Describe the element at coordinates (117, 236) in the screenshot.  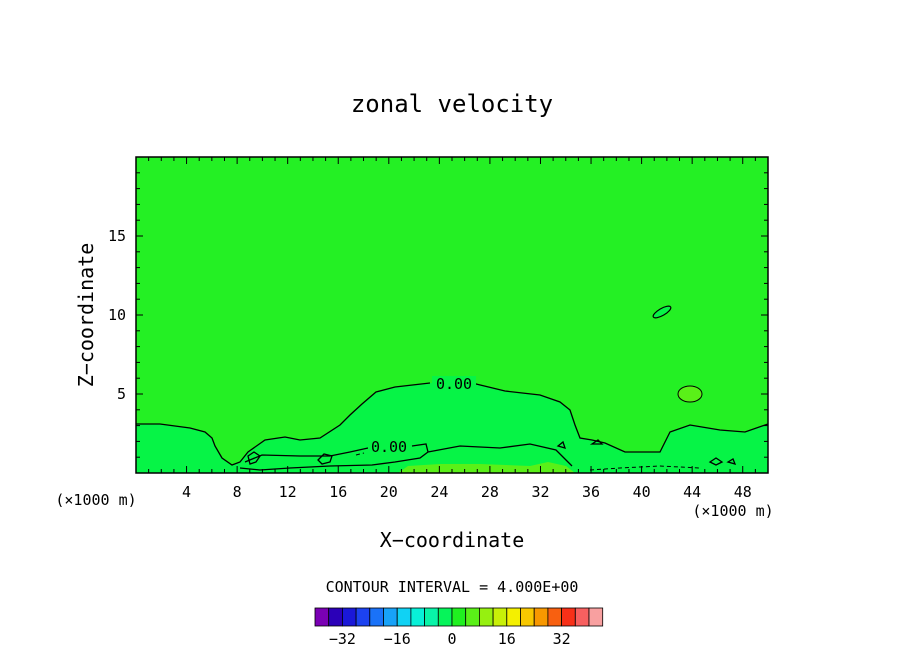
I see `y-tick-label: 15` at that location.